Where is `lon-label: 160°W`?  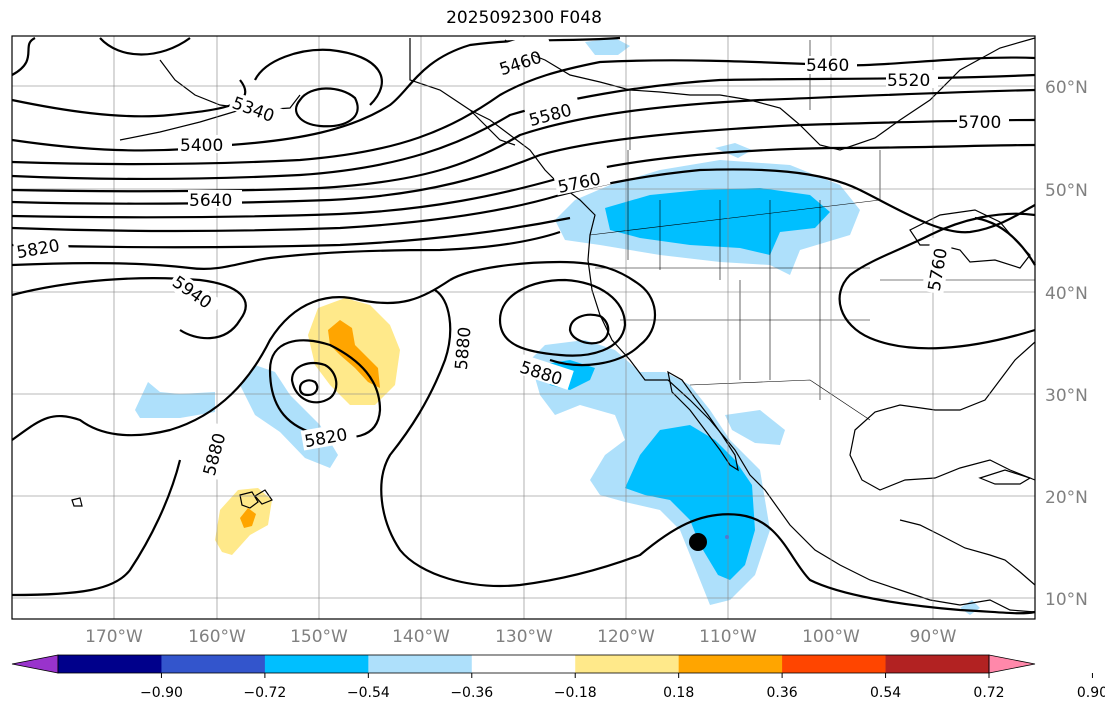 lon-label: 160°W is located at coordinates (217, 637).